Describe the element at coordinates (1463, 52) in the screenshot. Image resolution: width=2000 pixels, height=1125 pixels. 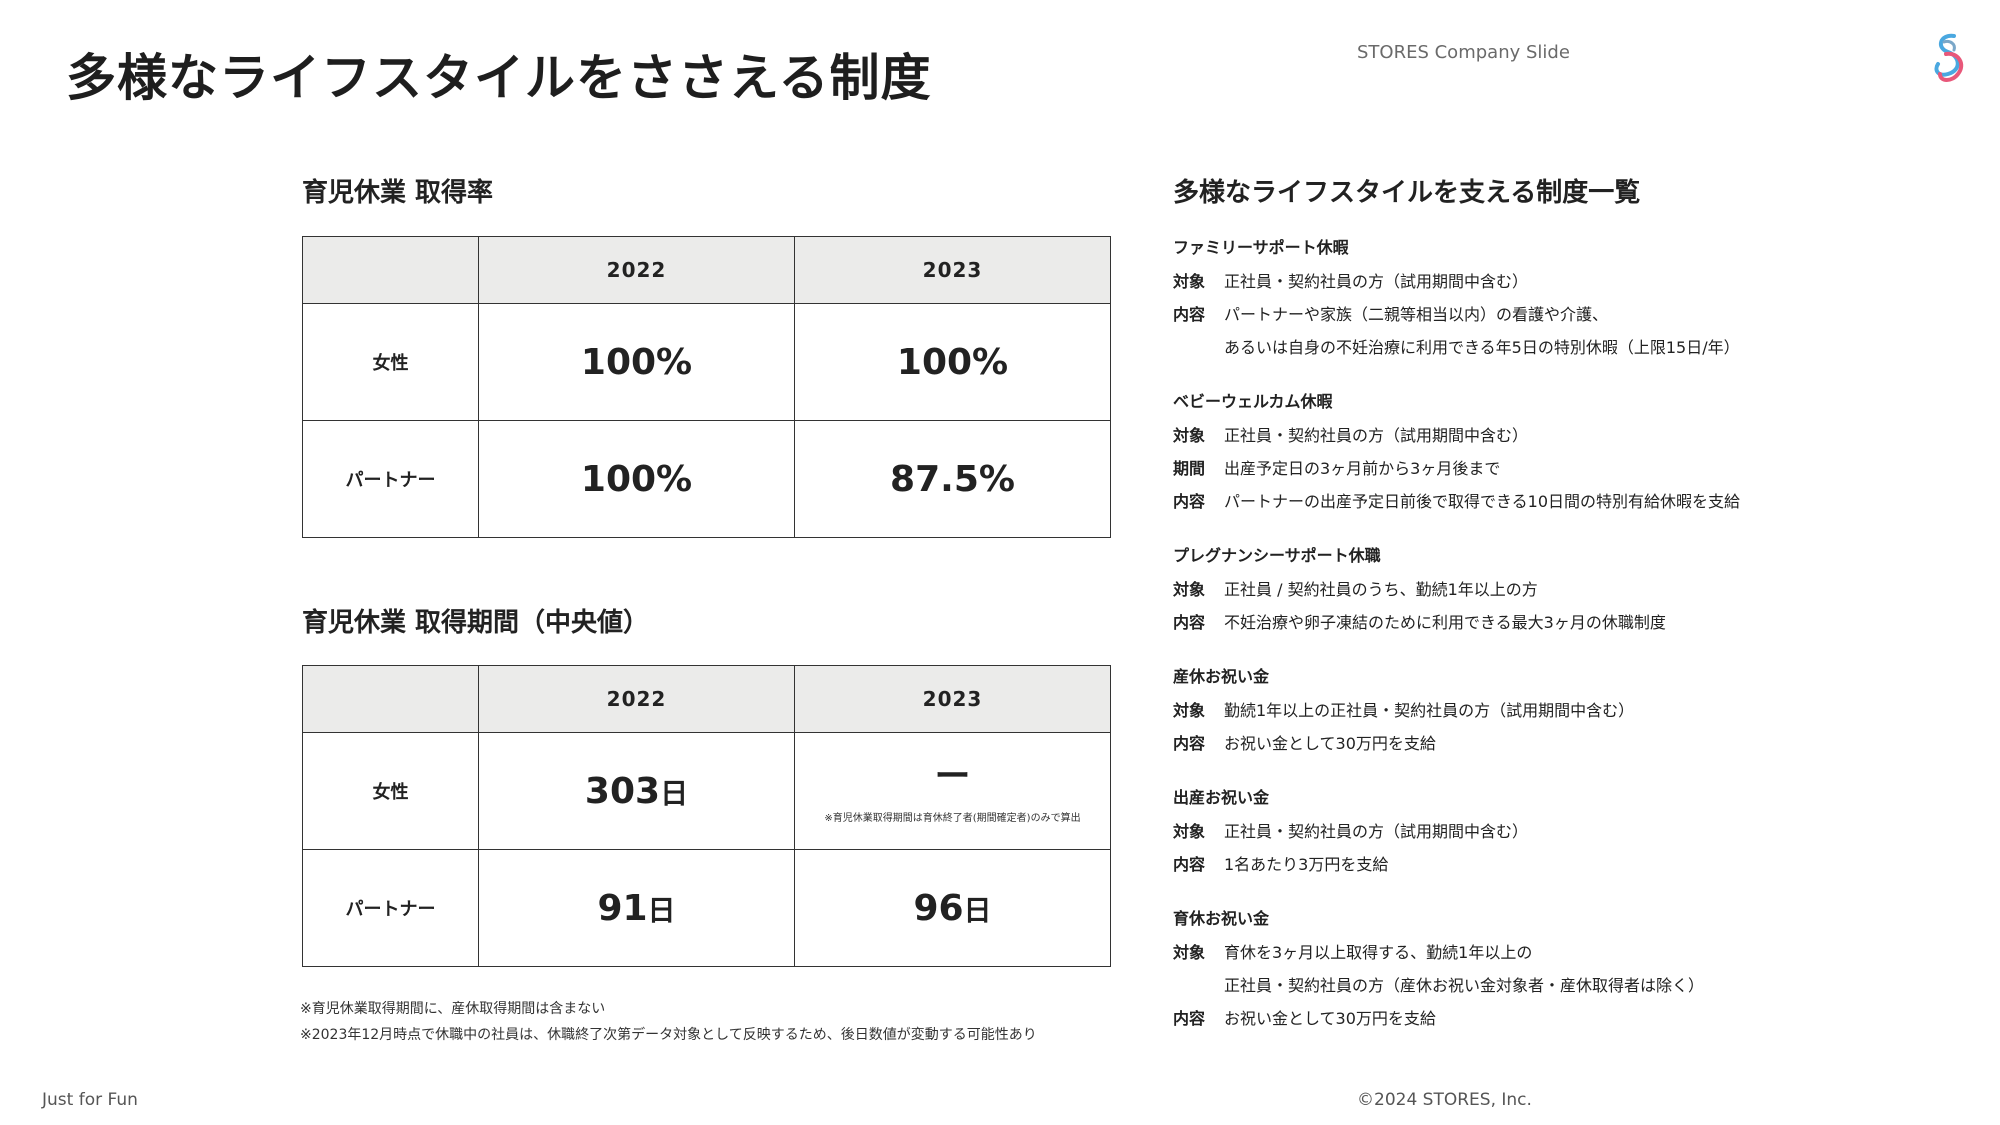
I see `brand-label: STORES Company Slide` at that location.